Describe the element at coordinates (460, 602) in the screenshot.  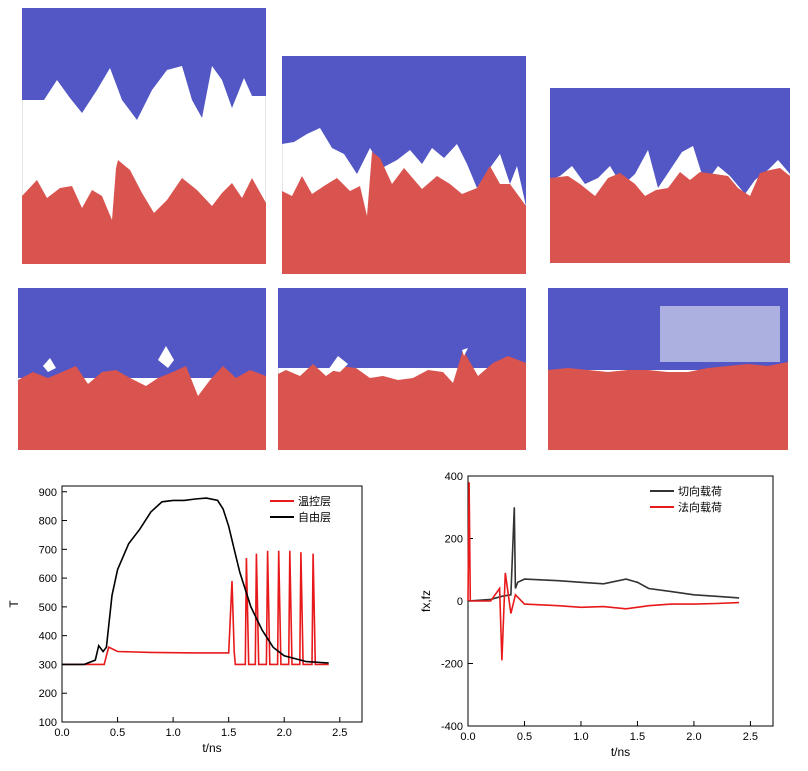
I see `y-tick-label: 0` at that location.